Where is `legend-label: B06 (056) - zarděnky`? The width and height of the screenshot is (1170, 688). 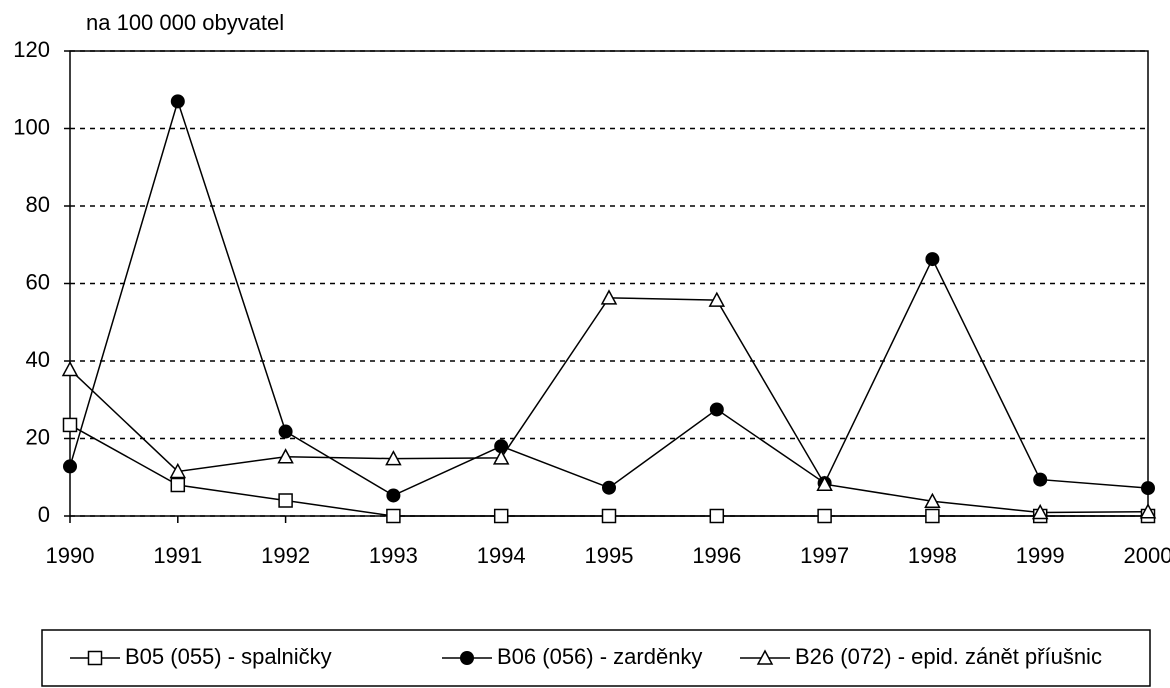 legend-label: B06 (056) - zarděnky is located at coordinates (599, 656).